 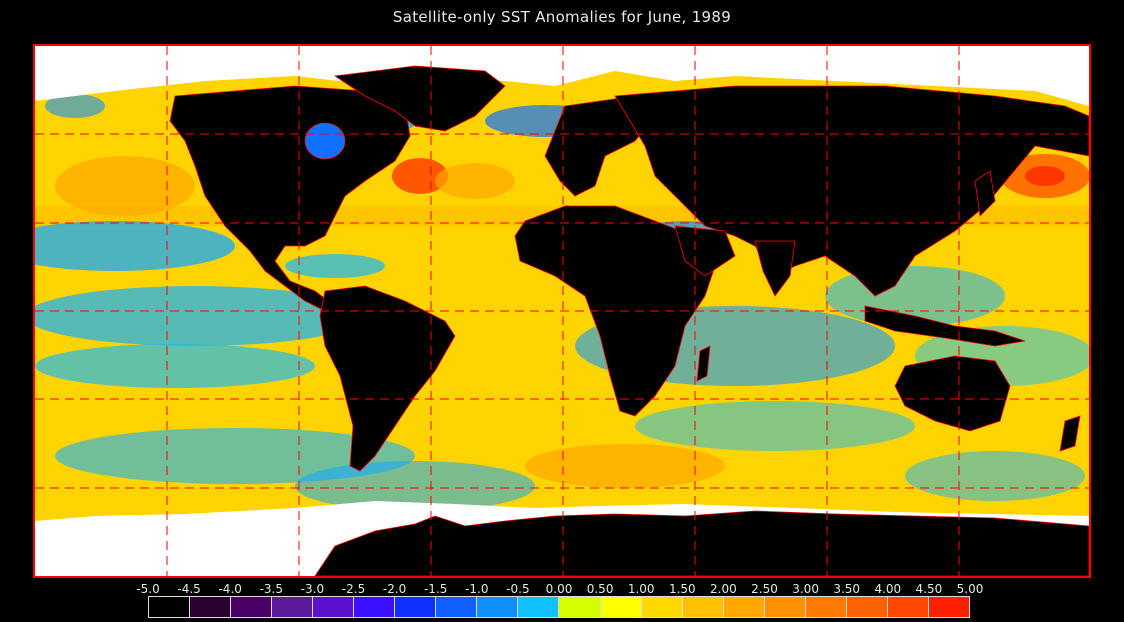 I want to click on land-madagascar, so click(x=703, y=363).